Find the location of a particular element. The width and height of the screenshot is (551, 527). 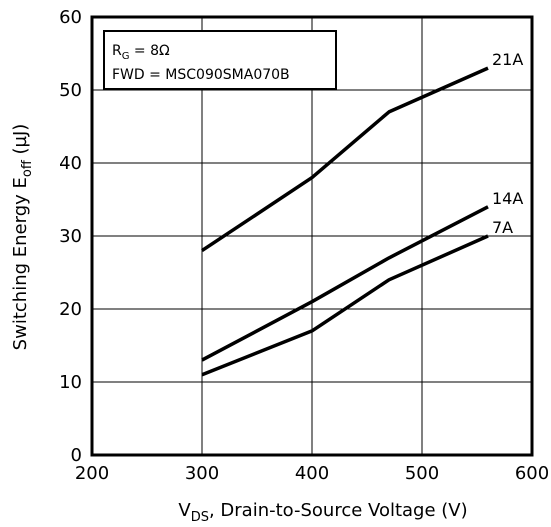

x-tick-label: 500 is located at coordinates (422, 473).